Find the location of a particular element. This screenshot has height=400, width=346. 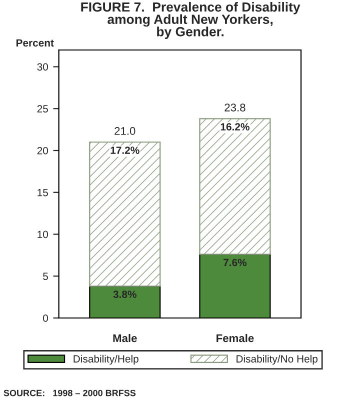

x-tick-label: Female is located at coordinates (235, 338).